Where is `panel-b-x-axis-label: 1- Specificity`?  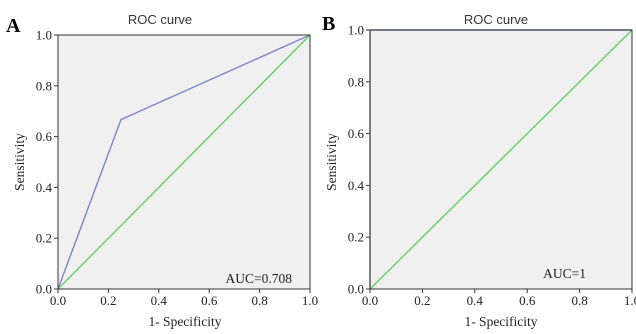
panel-b-x-axis-label: 1- Specificity is located at coordinates (500, 321).